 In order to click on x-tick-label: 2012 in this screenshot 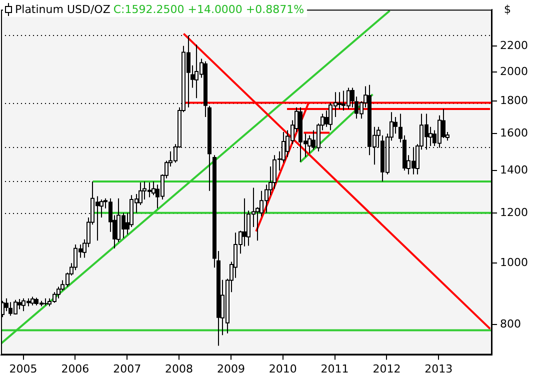, I will do `click(386, 369)`.